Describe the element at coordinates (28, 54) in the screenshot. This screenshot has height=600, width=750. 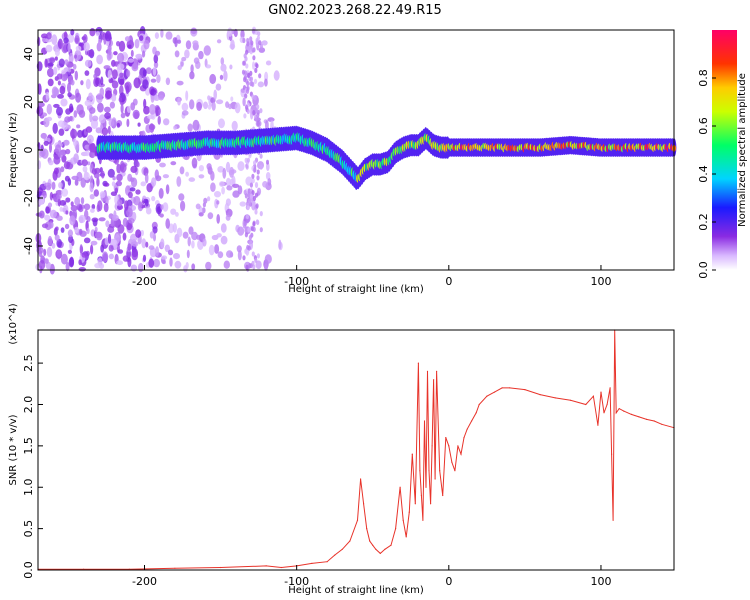
I see `spectrogram-y-tick-label: 40` at that location.